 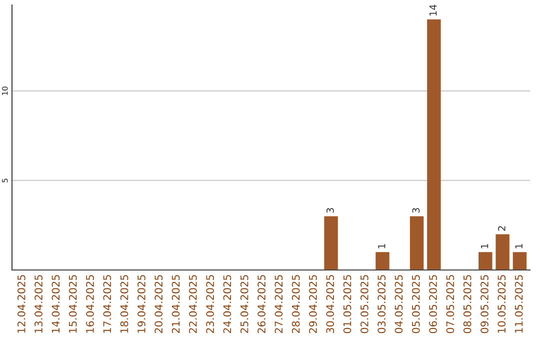 What do you see at coordinates (56, 304) in the screenshot?
I see `x-tick-label: 14.04.2025` at bounding box center [56, 304].